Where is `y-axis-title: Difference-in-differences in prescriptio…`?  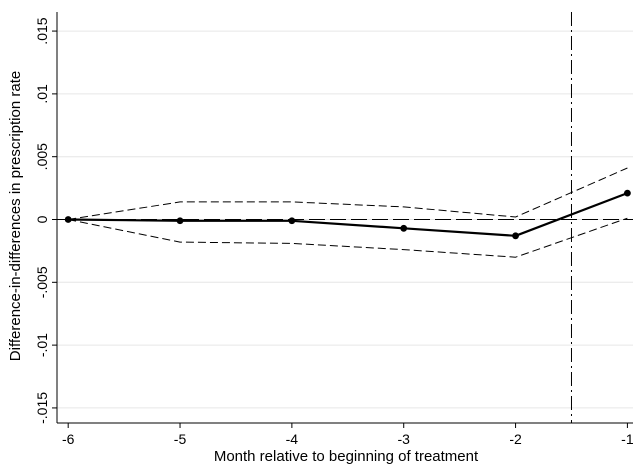
y-axis-title: Difference-in-differences in prescriptio… is located at coordinates (15, 216).